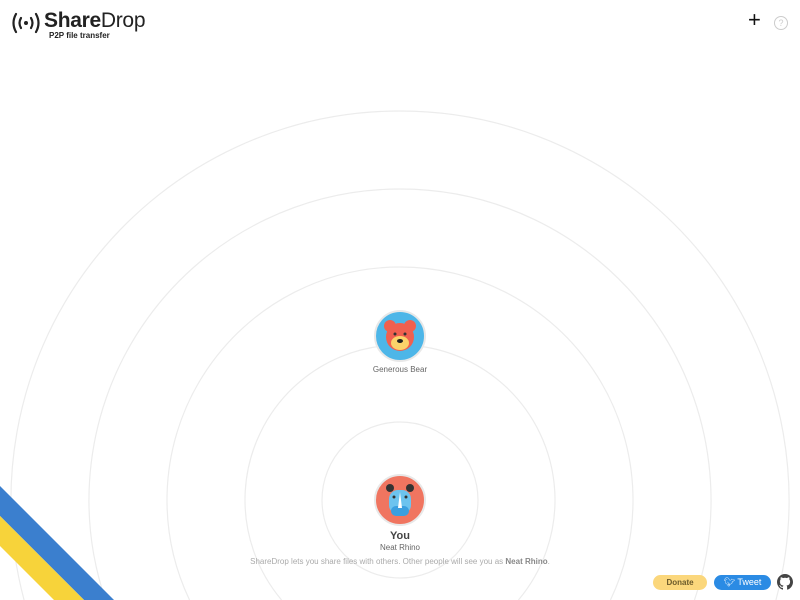  Describe the element at coordinates (95, 20) in the screenshot. I see `brand-name: ShareDrop` at that location.